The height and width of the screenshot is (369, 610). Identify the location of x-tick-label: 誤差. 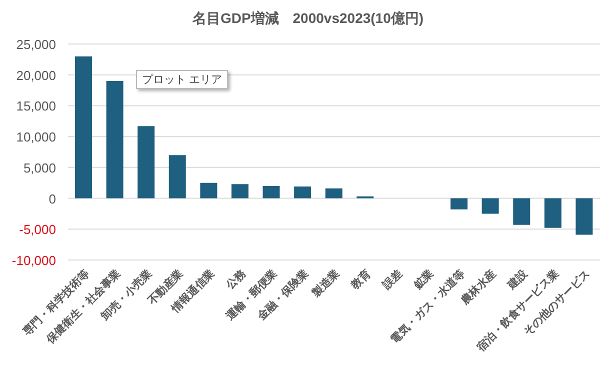
(392, 279).